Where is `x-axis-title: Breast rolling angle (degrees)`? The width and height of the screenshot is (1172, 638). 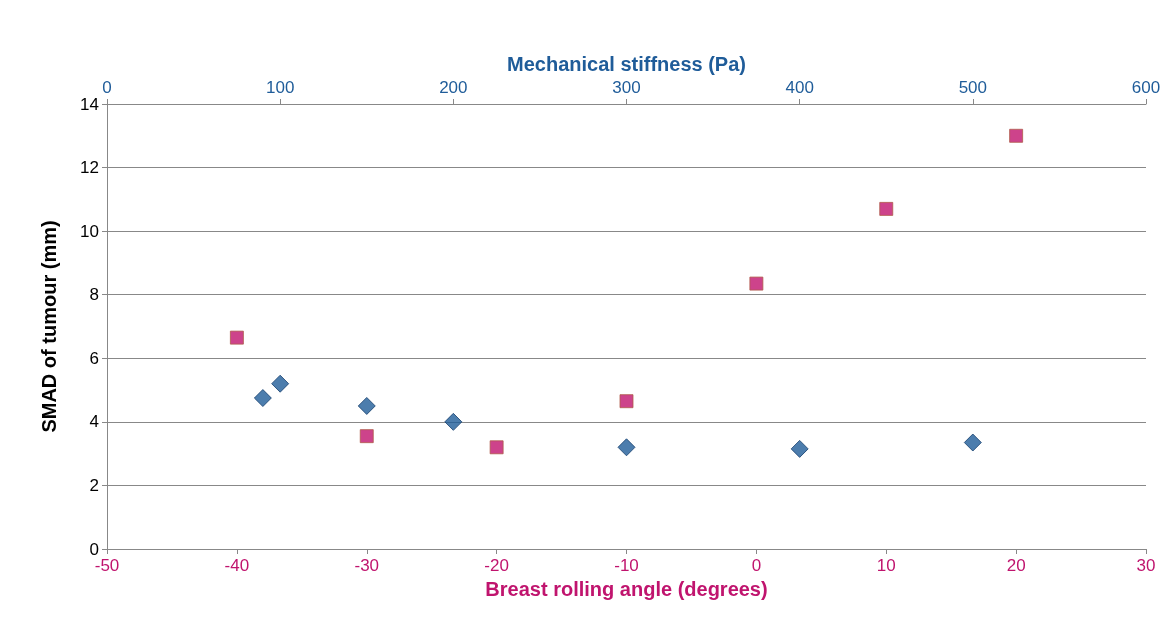 x-axis-title: Breast rolling angle (degrees) is located at coordinates (626, 589).